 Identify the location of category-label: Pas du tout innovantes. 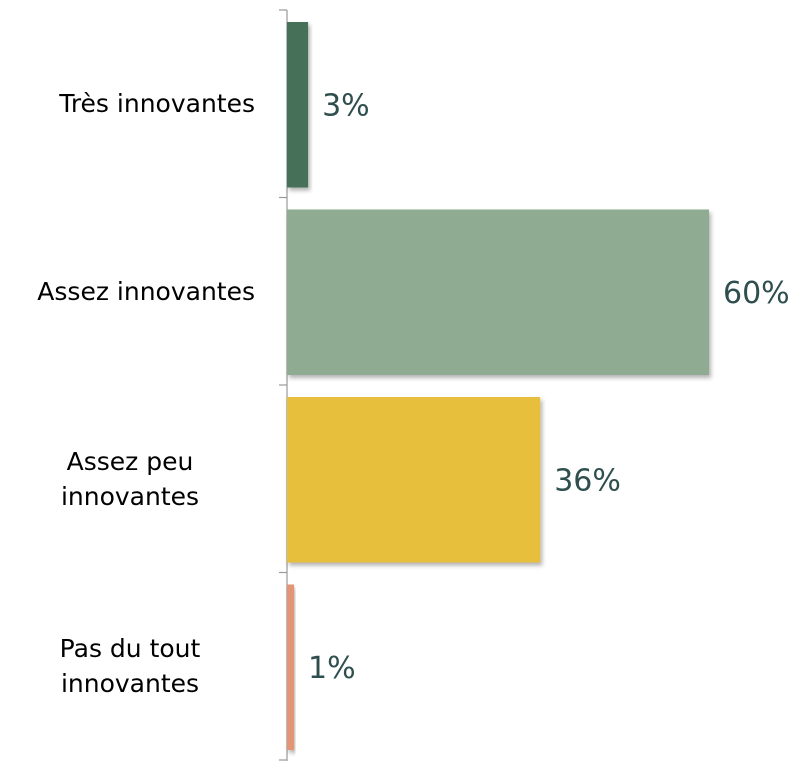
(130, 666).